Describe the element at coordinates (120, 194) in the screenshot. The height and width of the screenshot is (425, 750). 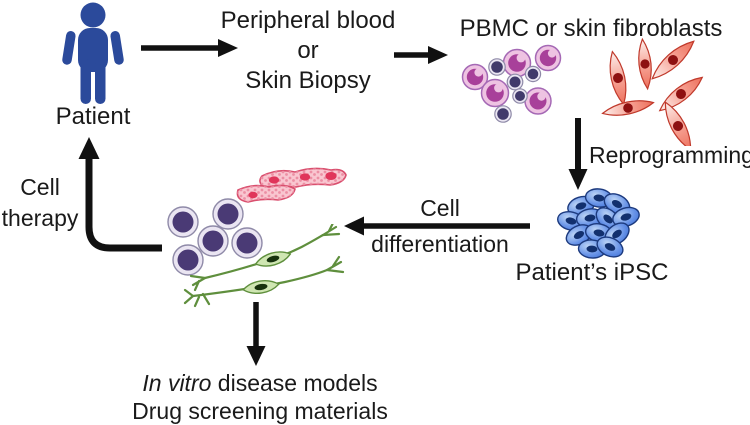
I see `arrow-cell-therapy-curved` at that location.